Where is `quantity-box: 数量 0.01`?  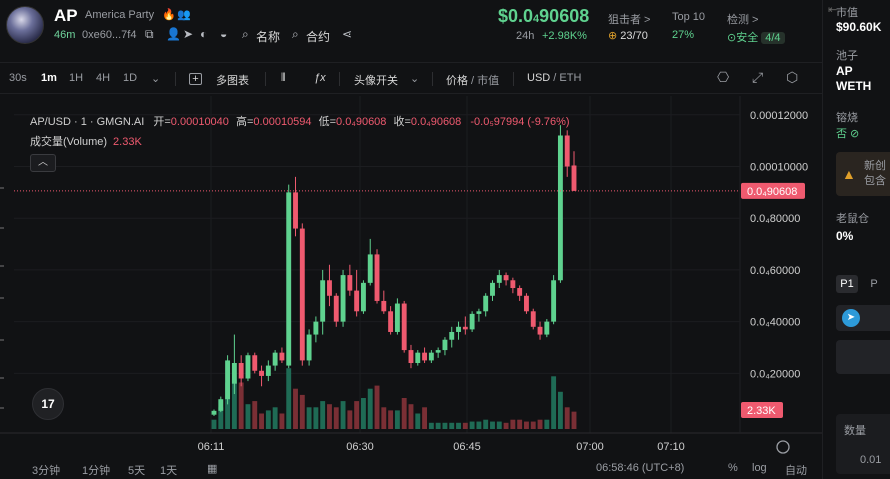
quantity-box: 数量 0.01 is located at coordinates (863, 444).